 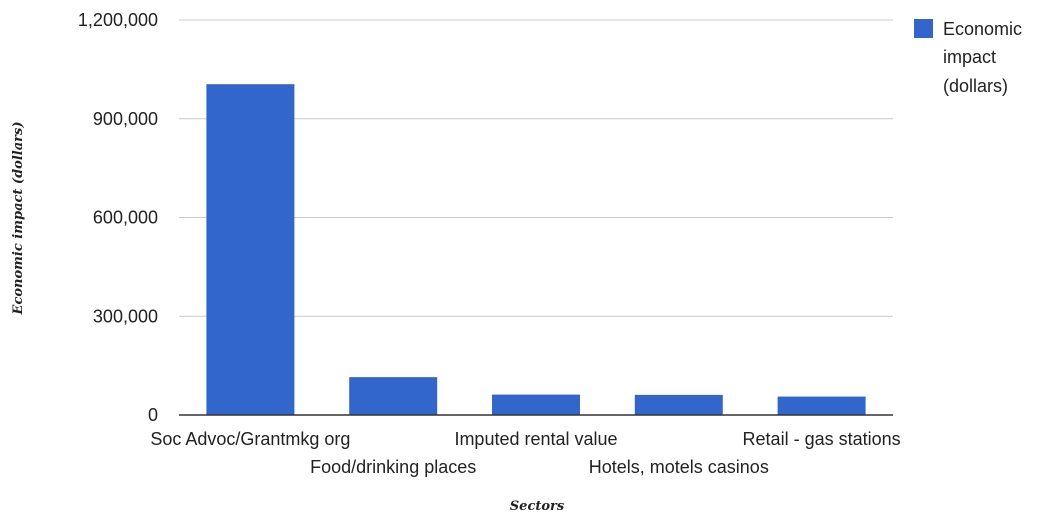 I want to click on y-axis-tick-labels: 0 300,000 600,000 900,000 1,200,000, so click(x=118, y=217).